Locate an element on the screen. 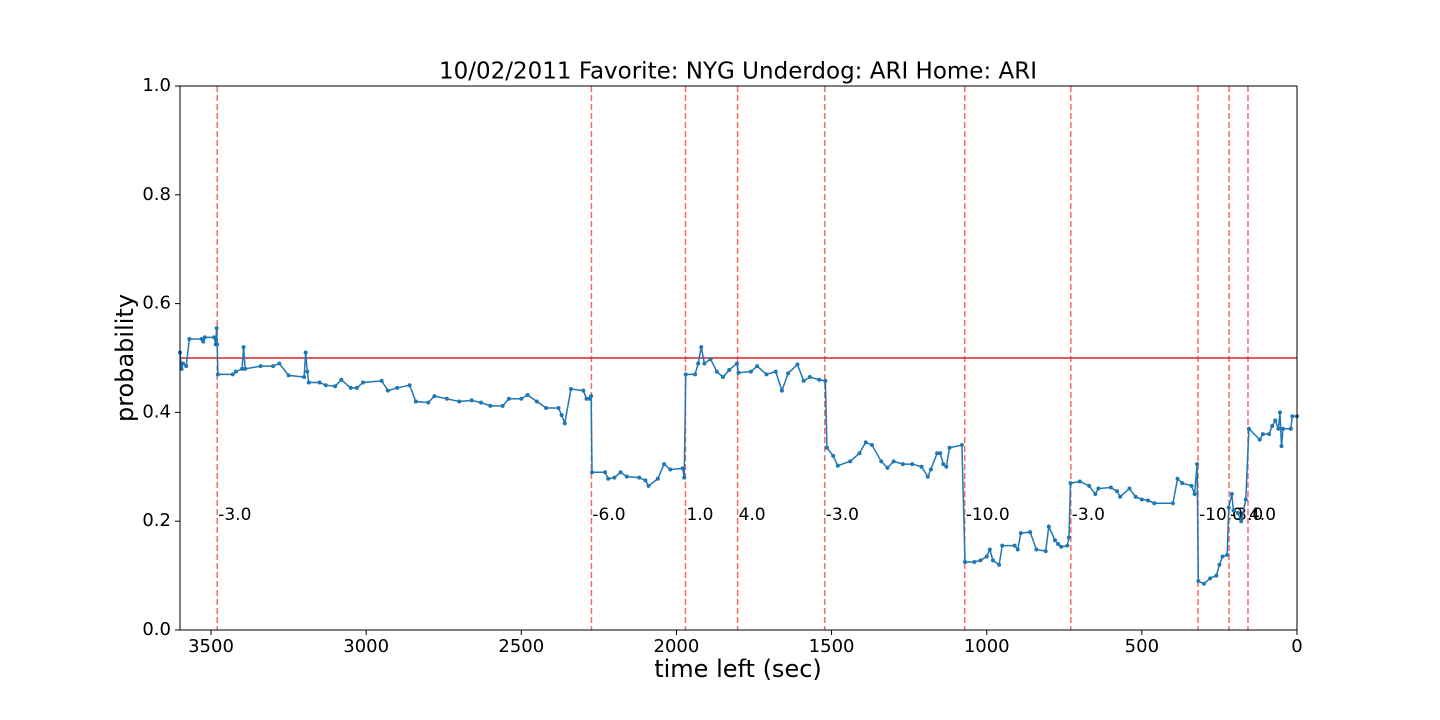  x-tick-label: 2500 is located at coordinates (521, 646).